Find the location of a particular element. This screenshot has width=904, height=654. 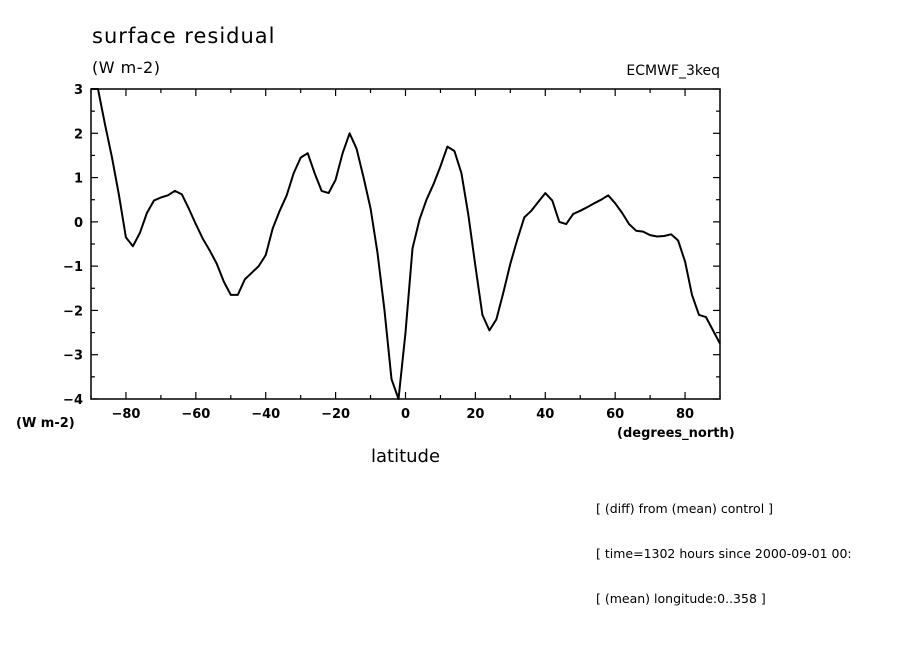

x-tick-label: −80 is located at coordinates (125, 414).